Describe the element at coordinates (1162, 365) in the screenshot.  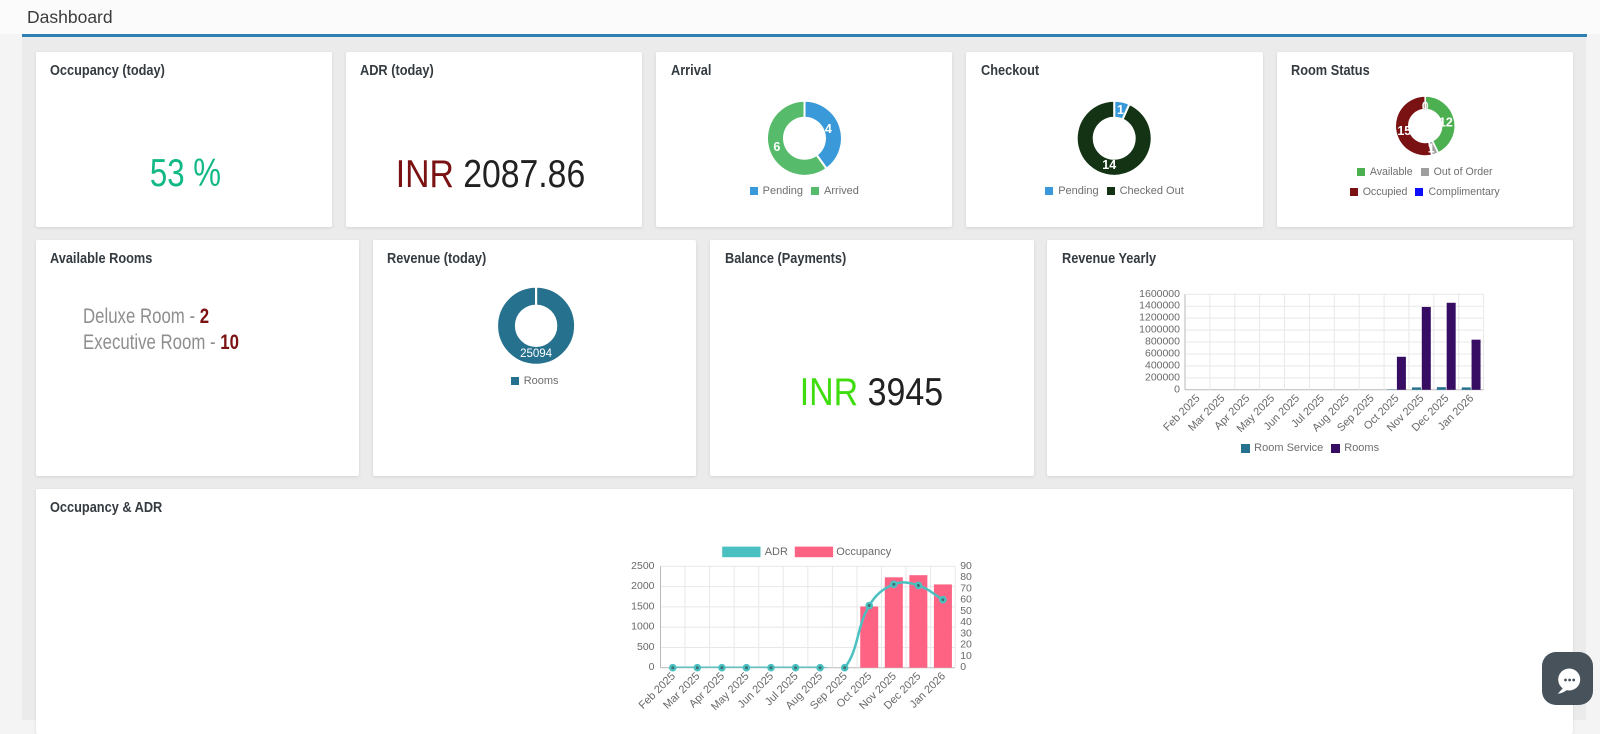
I see `svg-text: 400000` at that location.